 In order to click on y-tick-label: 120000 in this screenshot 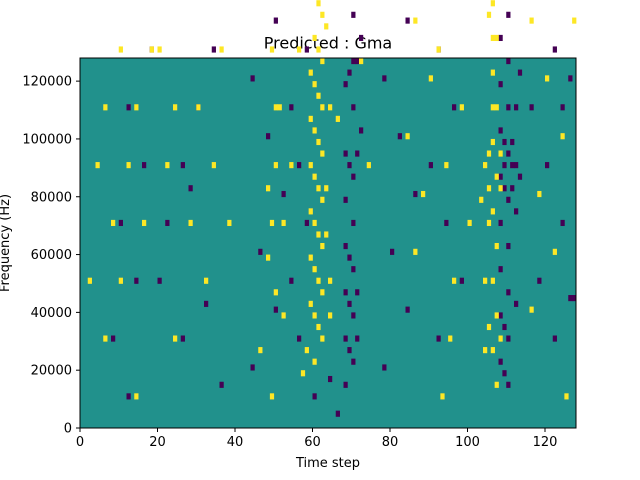, I will do `click(47, 82)`.